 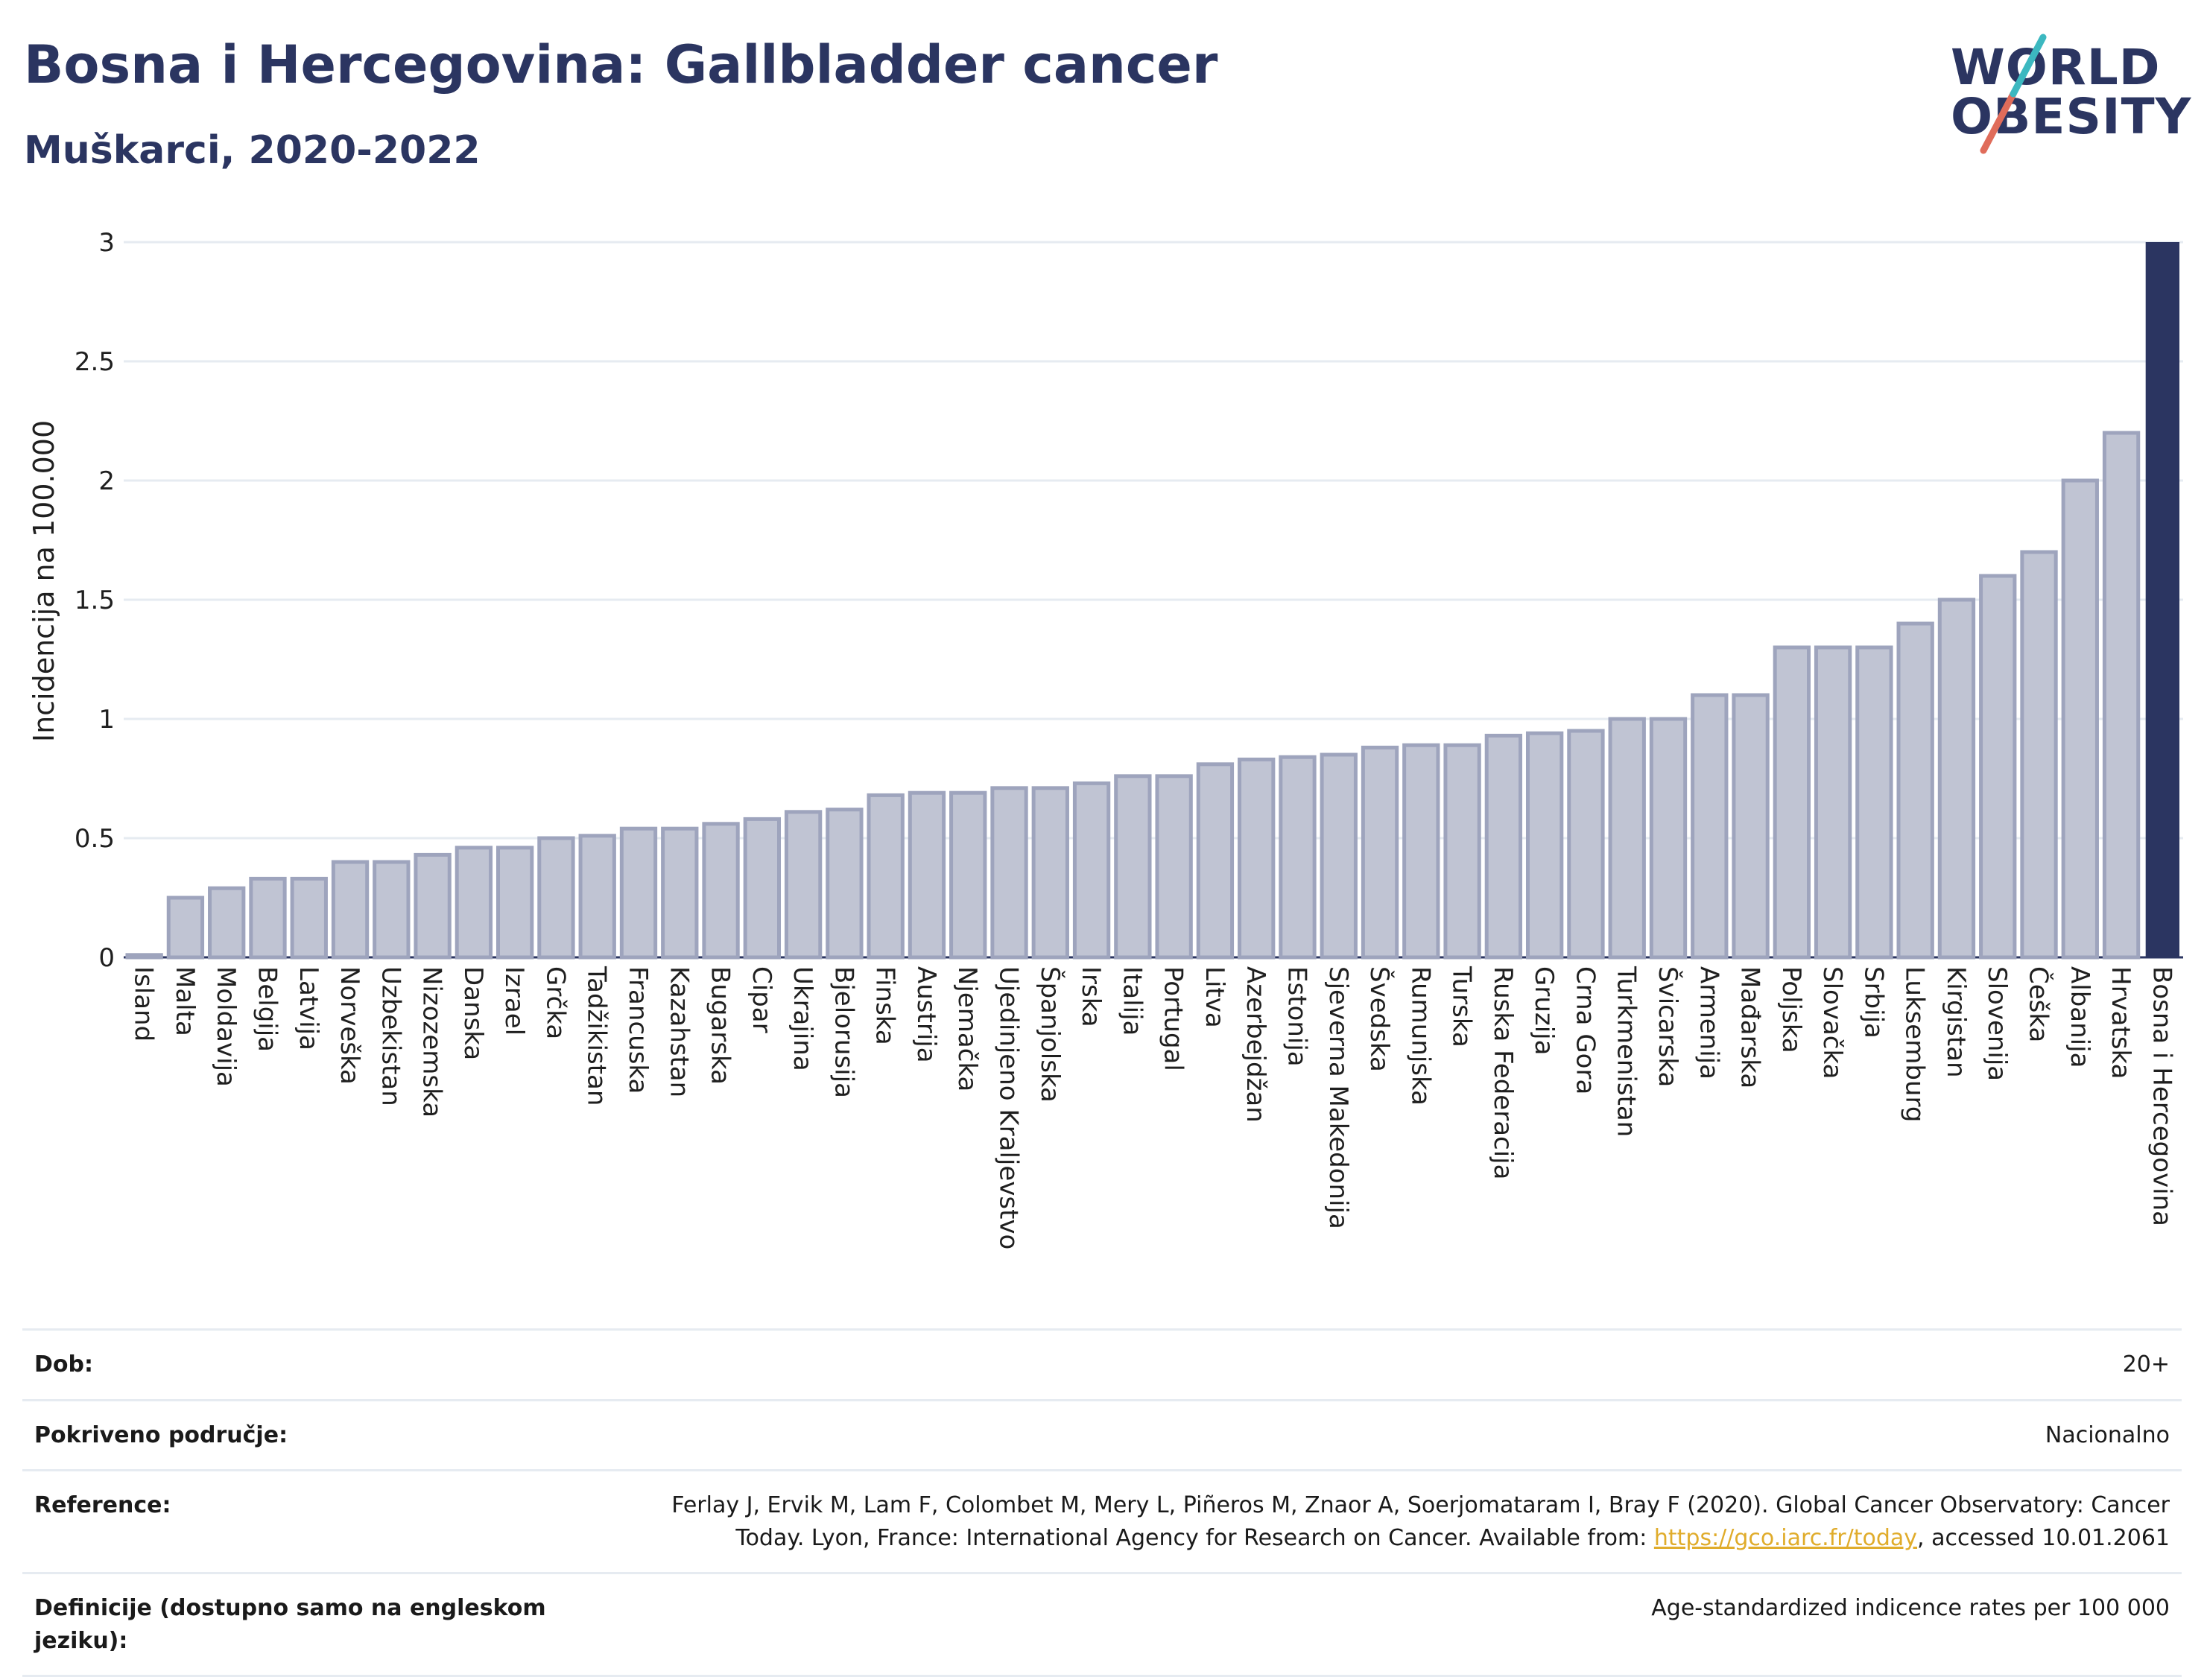 What do you see at coordinates (473, 1013) in the screenshot?
I see `x-tick-label: Danska` at bounding box center [473, 1013].